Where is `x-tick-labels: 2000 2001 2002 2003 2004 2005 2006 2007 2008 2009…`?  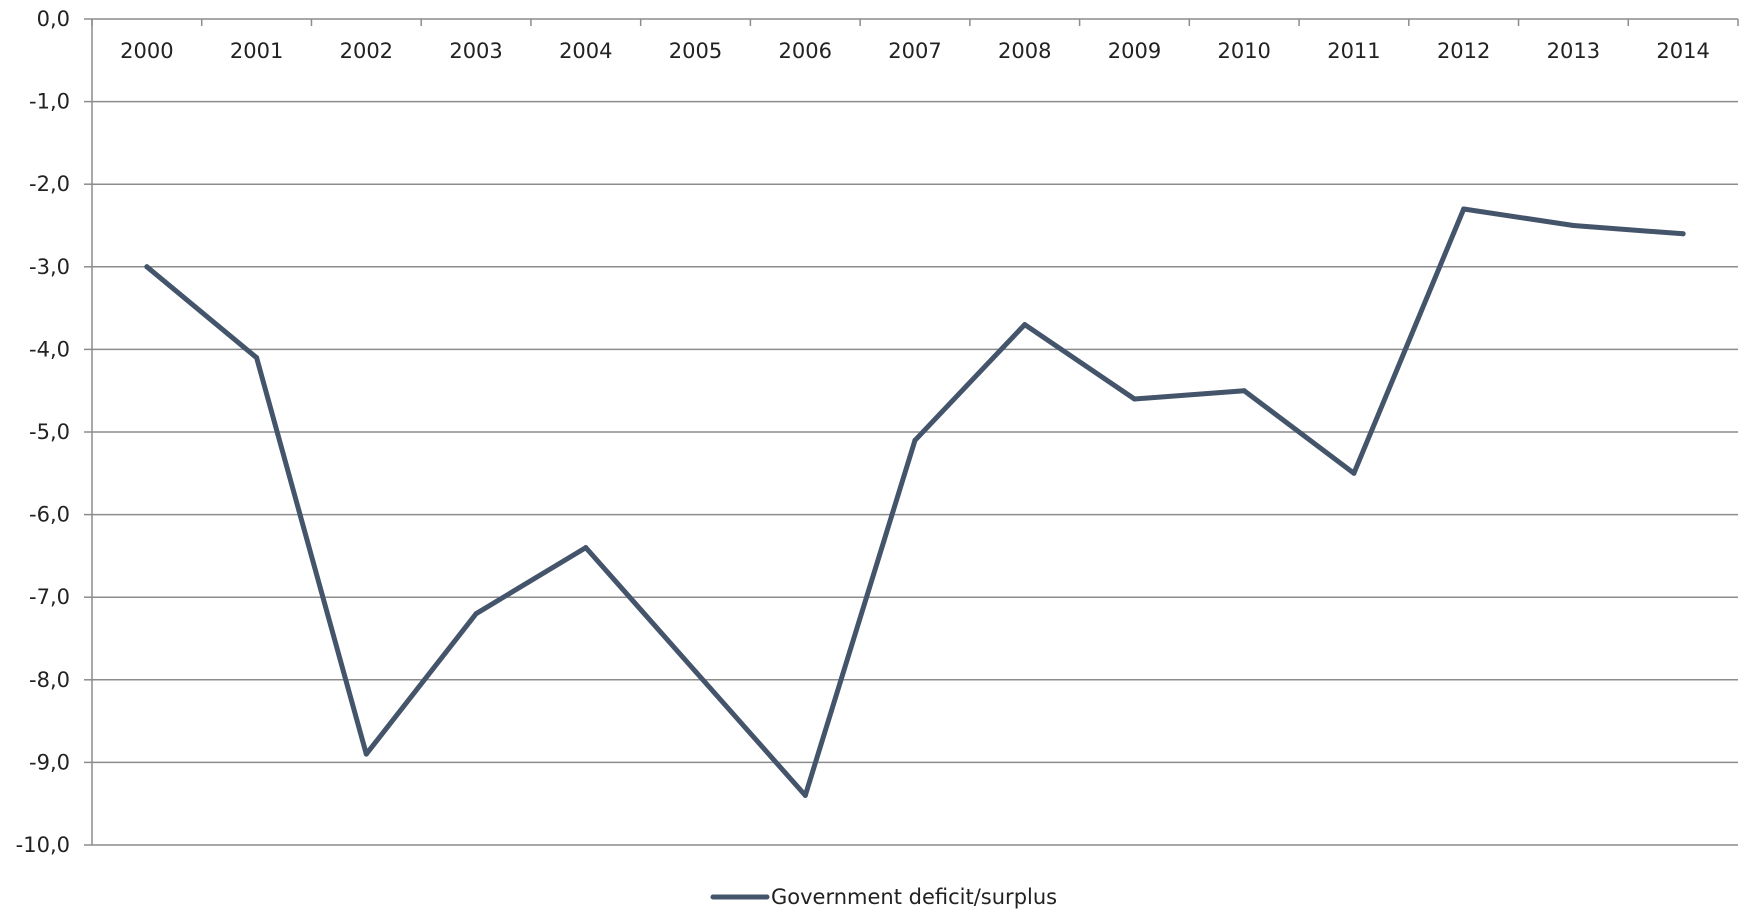
x-tick-labels: 2000 2001 2002 2003 2004 2005 2006 2007 2008 2009… is located at coordinates (915, 51).